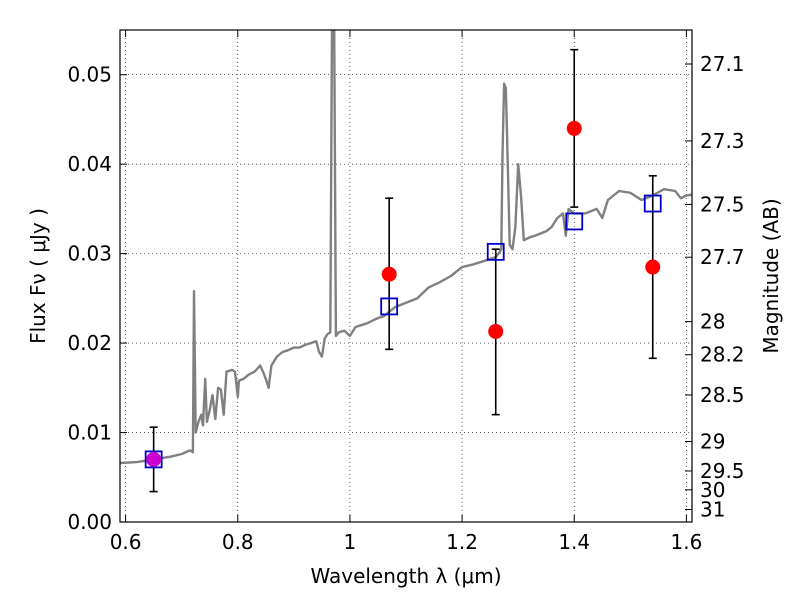  Describe the element at coordinates (712, 441) in the screenshot. I see `right-tick-label: 29` at that location.